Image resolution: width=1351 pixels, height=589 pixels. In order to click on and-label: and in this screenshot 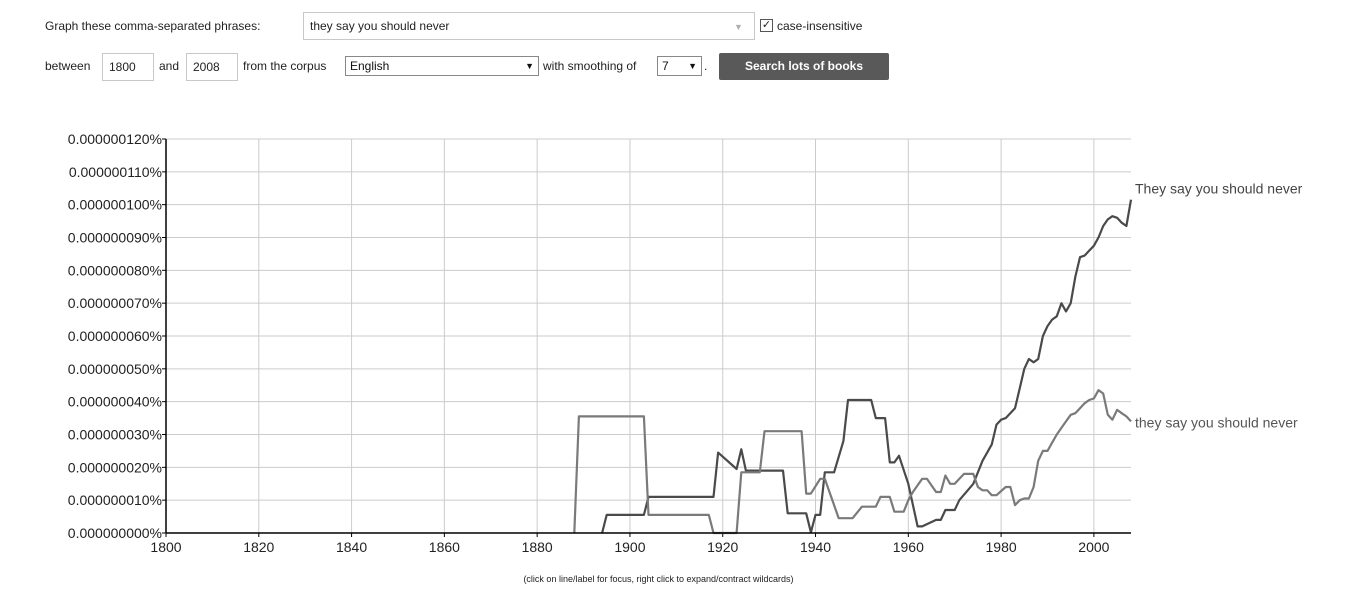, I will do `click(169, 66)`.